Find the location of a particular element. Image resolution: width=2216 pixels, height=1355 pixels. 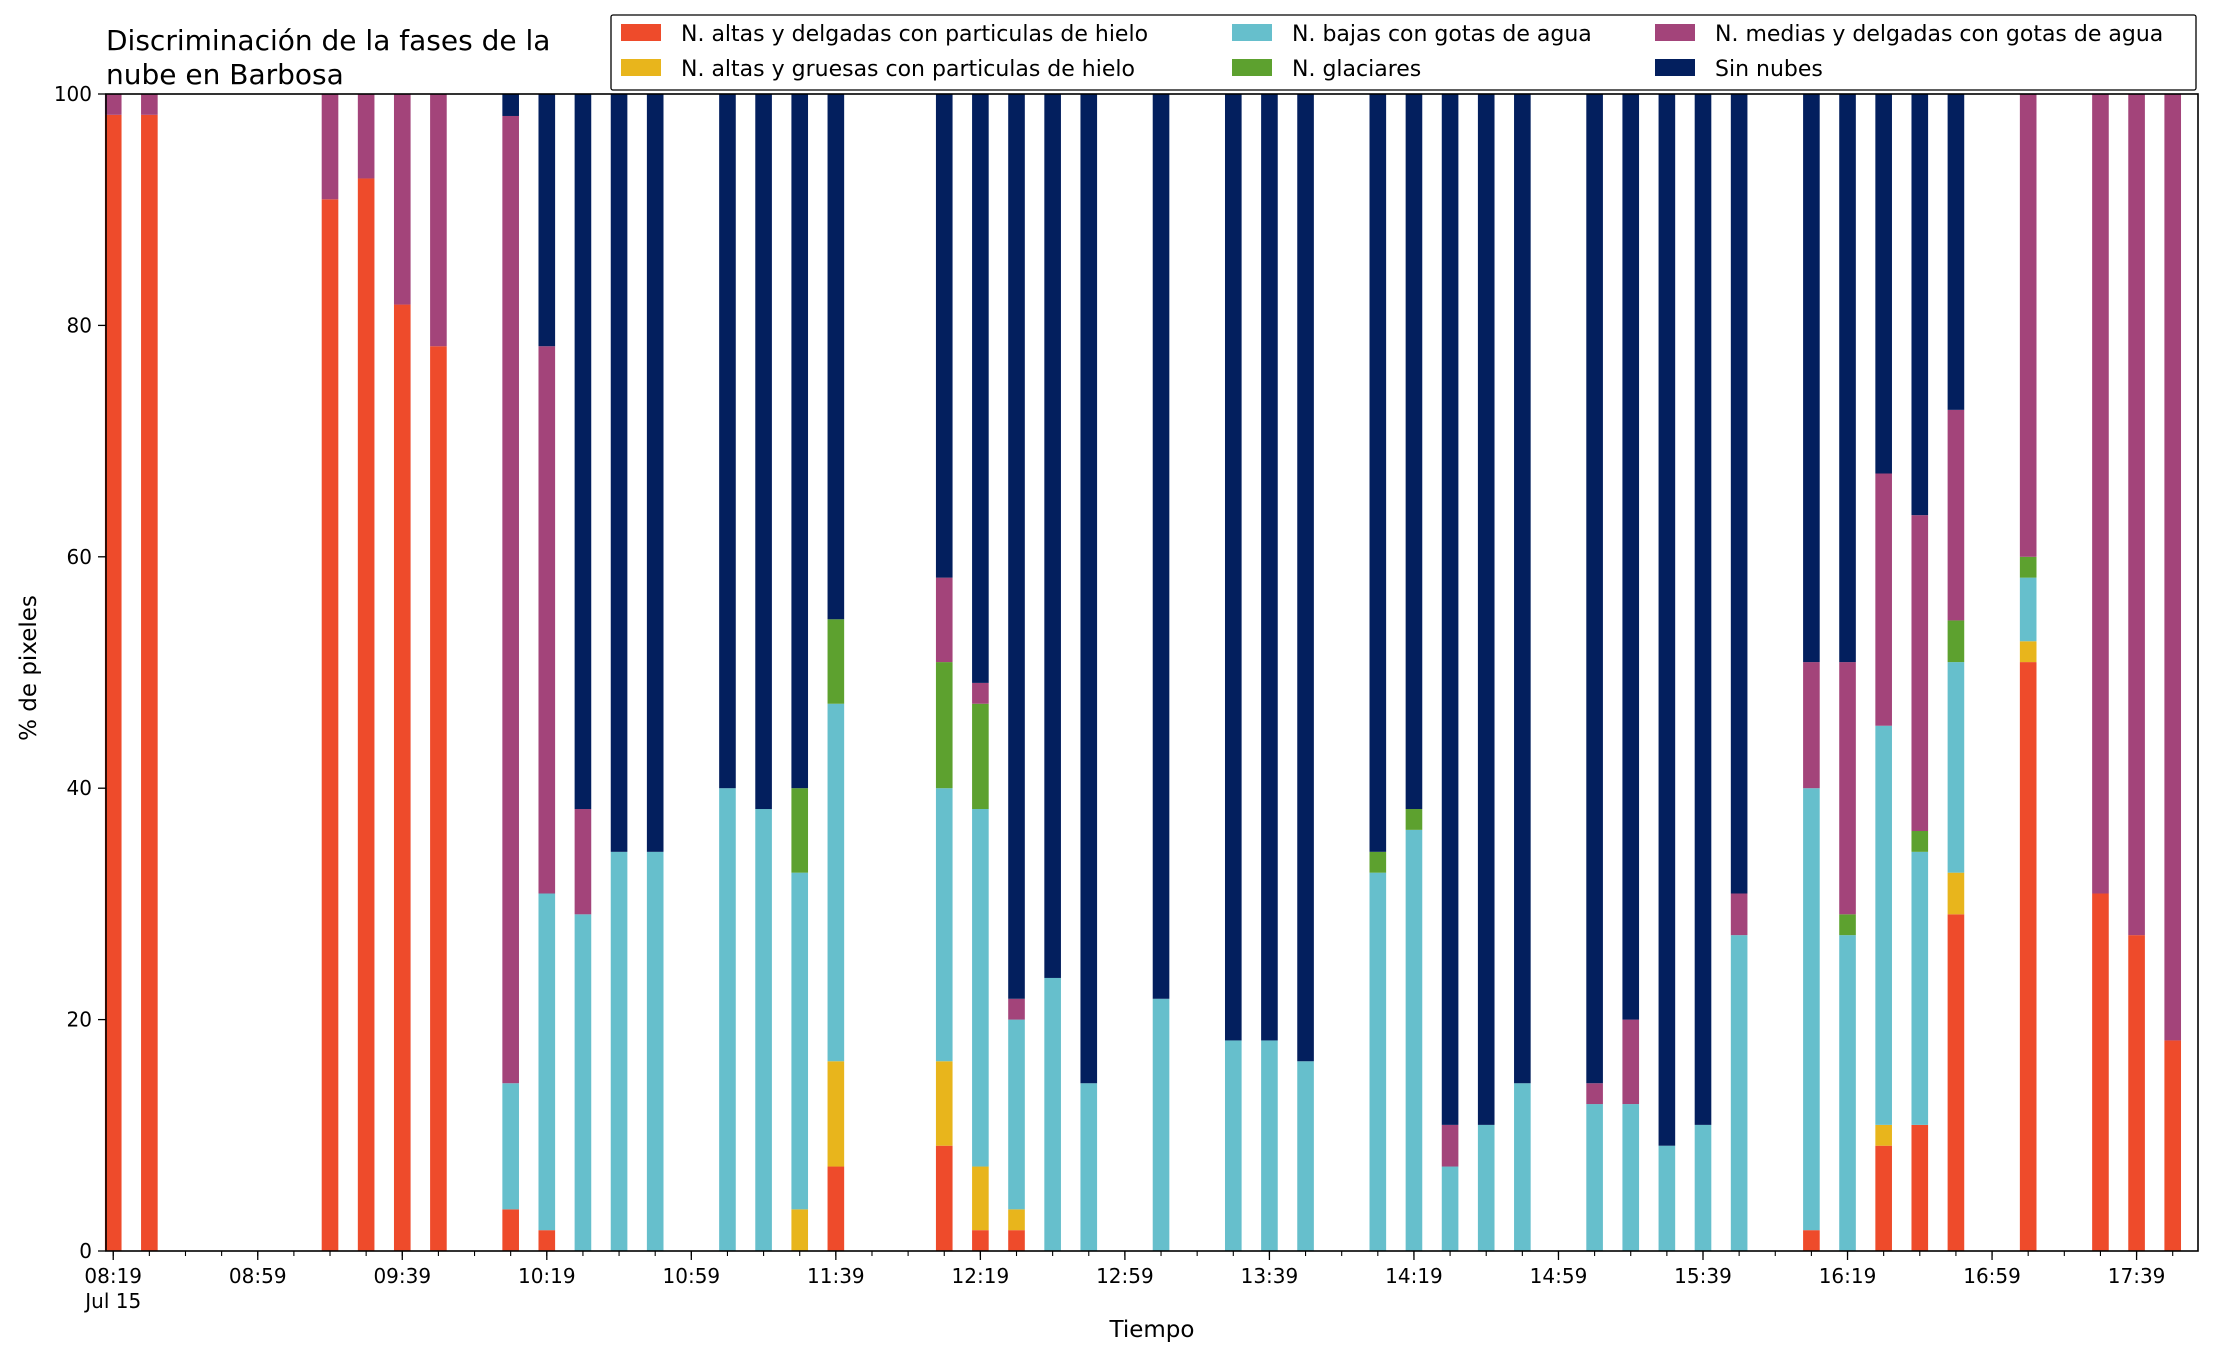

x-tick-label-1659: 16:59 is located at coordinates (1992, 1276).